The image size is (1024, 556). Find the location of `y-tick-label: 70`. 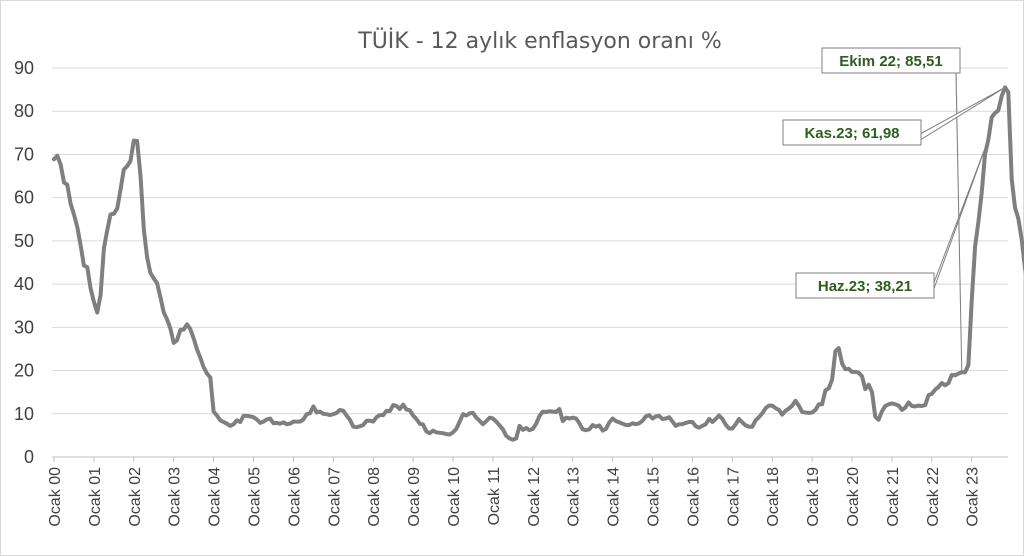

y-tick-label: 70 is located at coordinates (24, 154).